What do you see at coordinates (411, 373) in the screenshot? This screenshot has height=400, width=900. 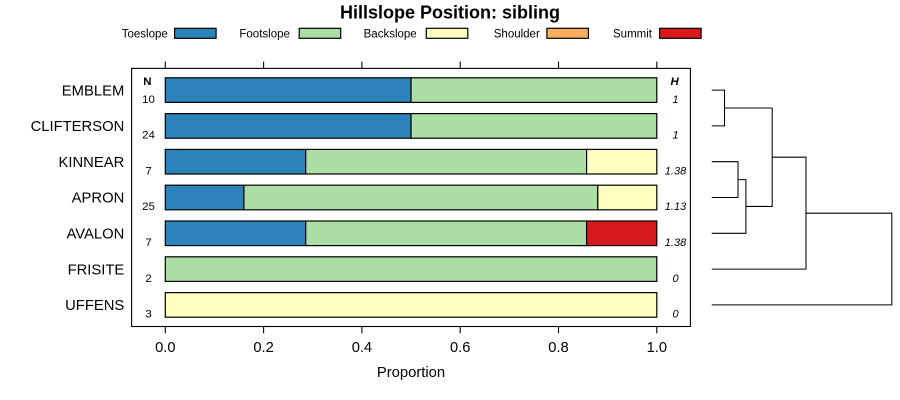 I see `svg-text: Proportion` at bounding box center [411, 373].